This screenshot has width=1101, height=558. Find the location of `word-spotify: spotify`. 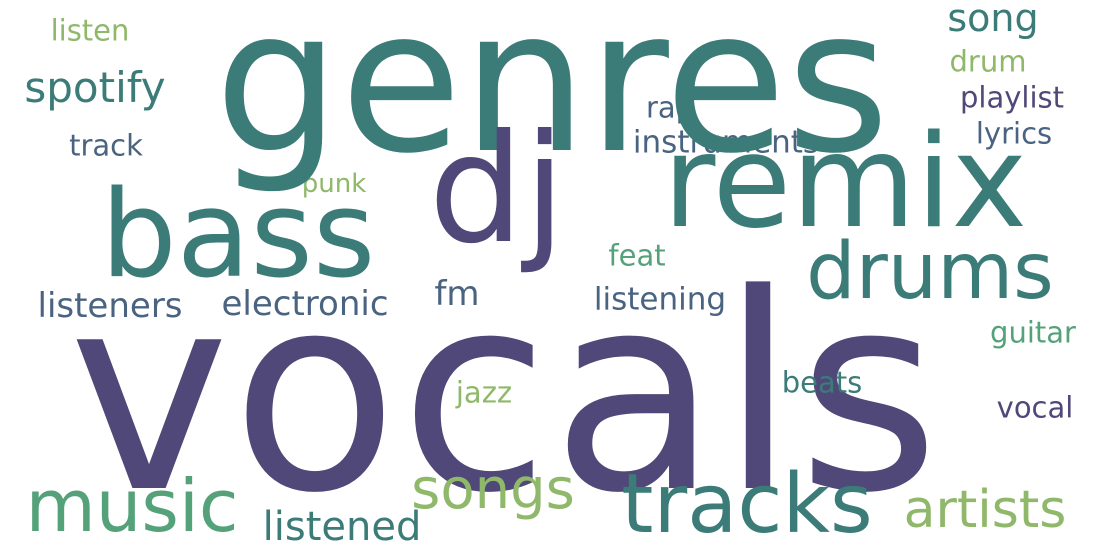

word-spotify: spotify is located at coordinates (95, 87).